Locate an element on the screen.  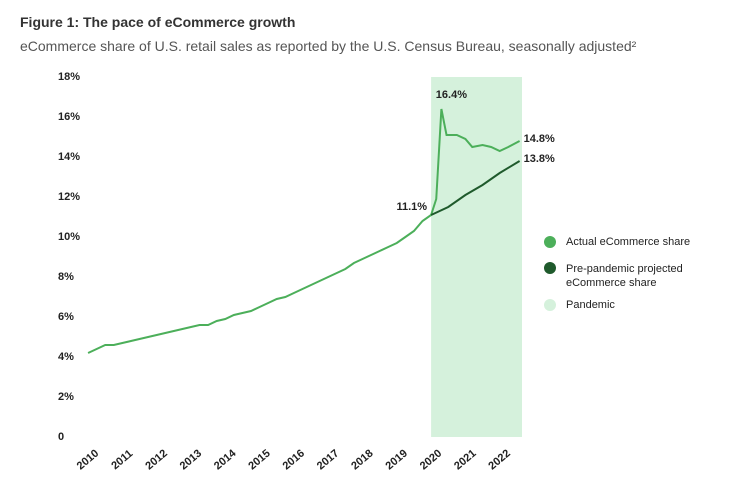
x-tick-label: 2020 is located at coordinates (431, 459).